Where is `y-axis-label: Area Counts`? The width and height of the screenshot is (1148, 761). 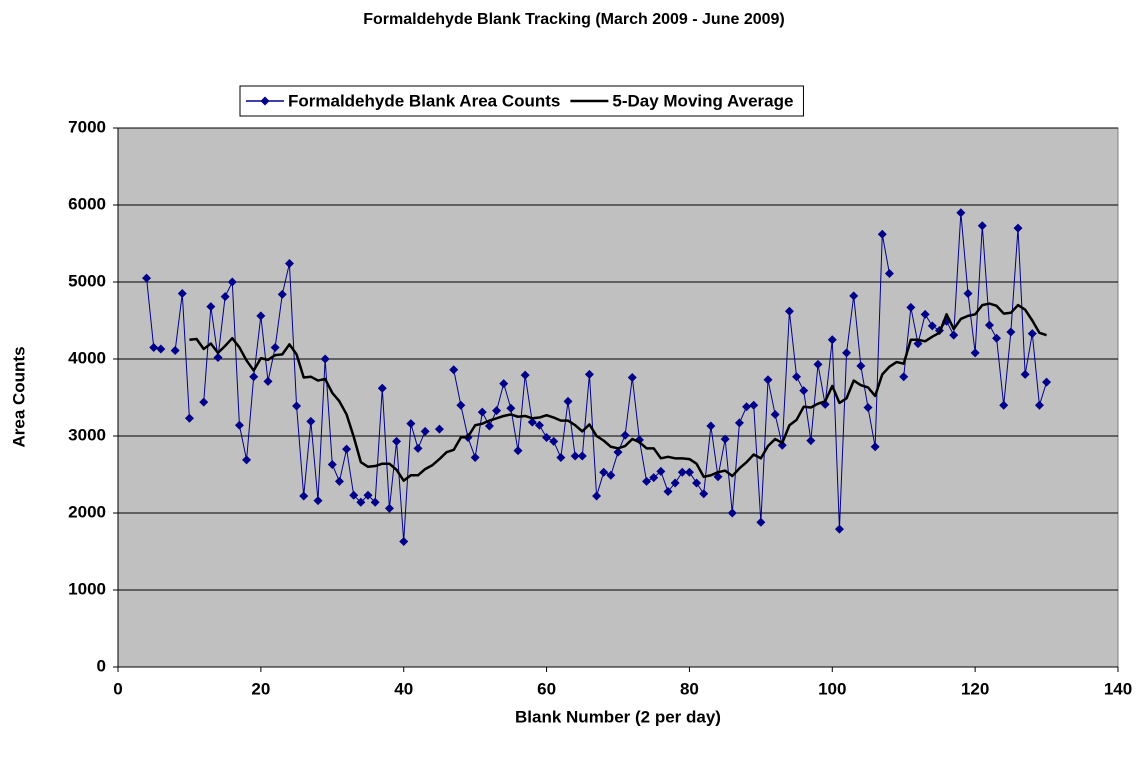 y-axis-label: Area Counts is located at coordinates (18, 396).